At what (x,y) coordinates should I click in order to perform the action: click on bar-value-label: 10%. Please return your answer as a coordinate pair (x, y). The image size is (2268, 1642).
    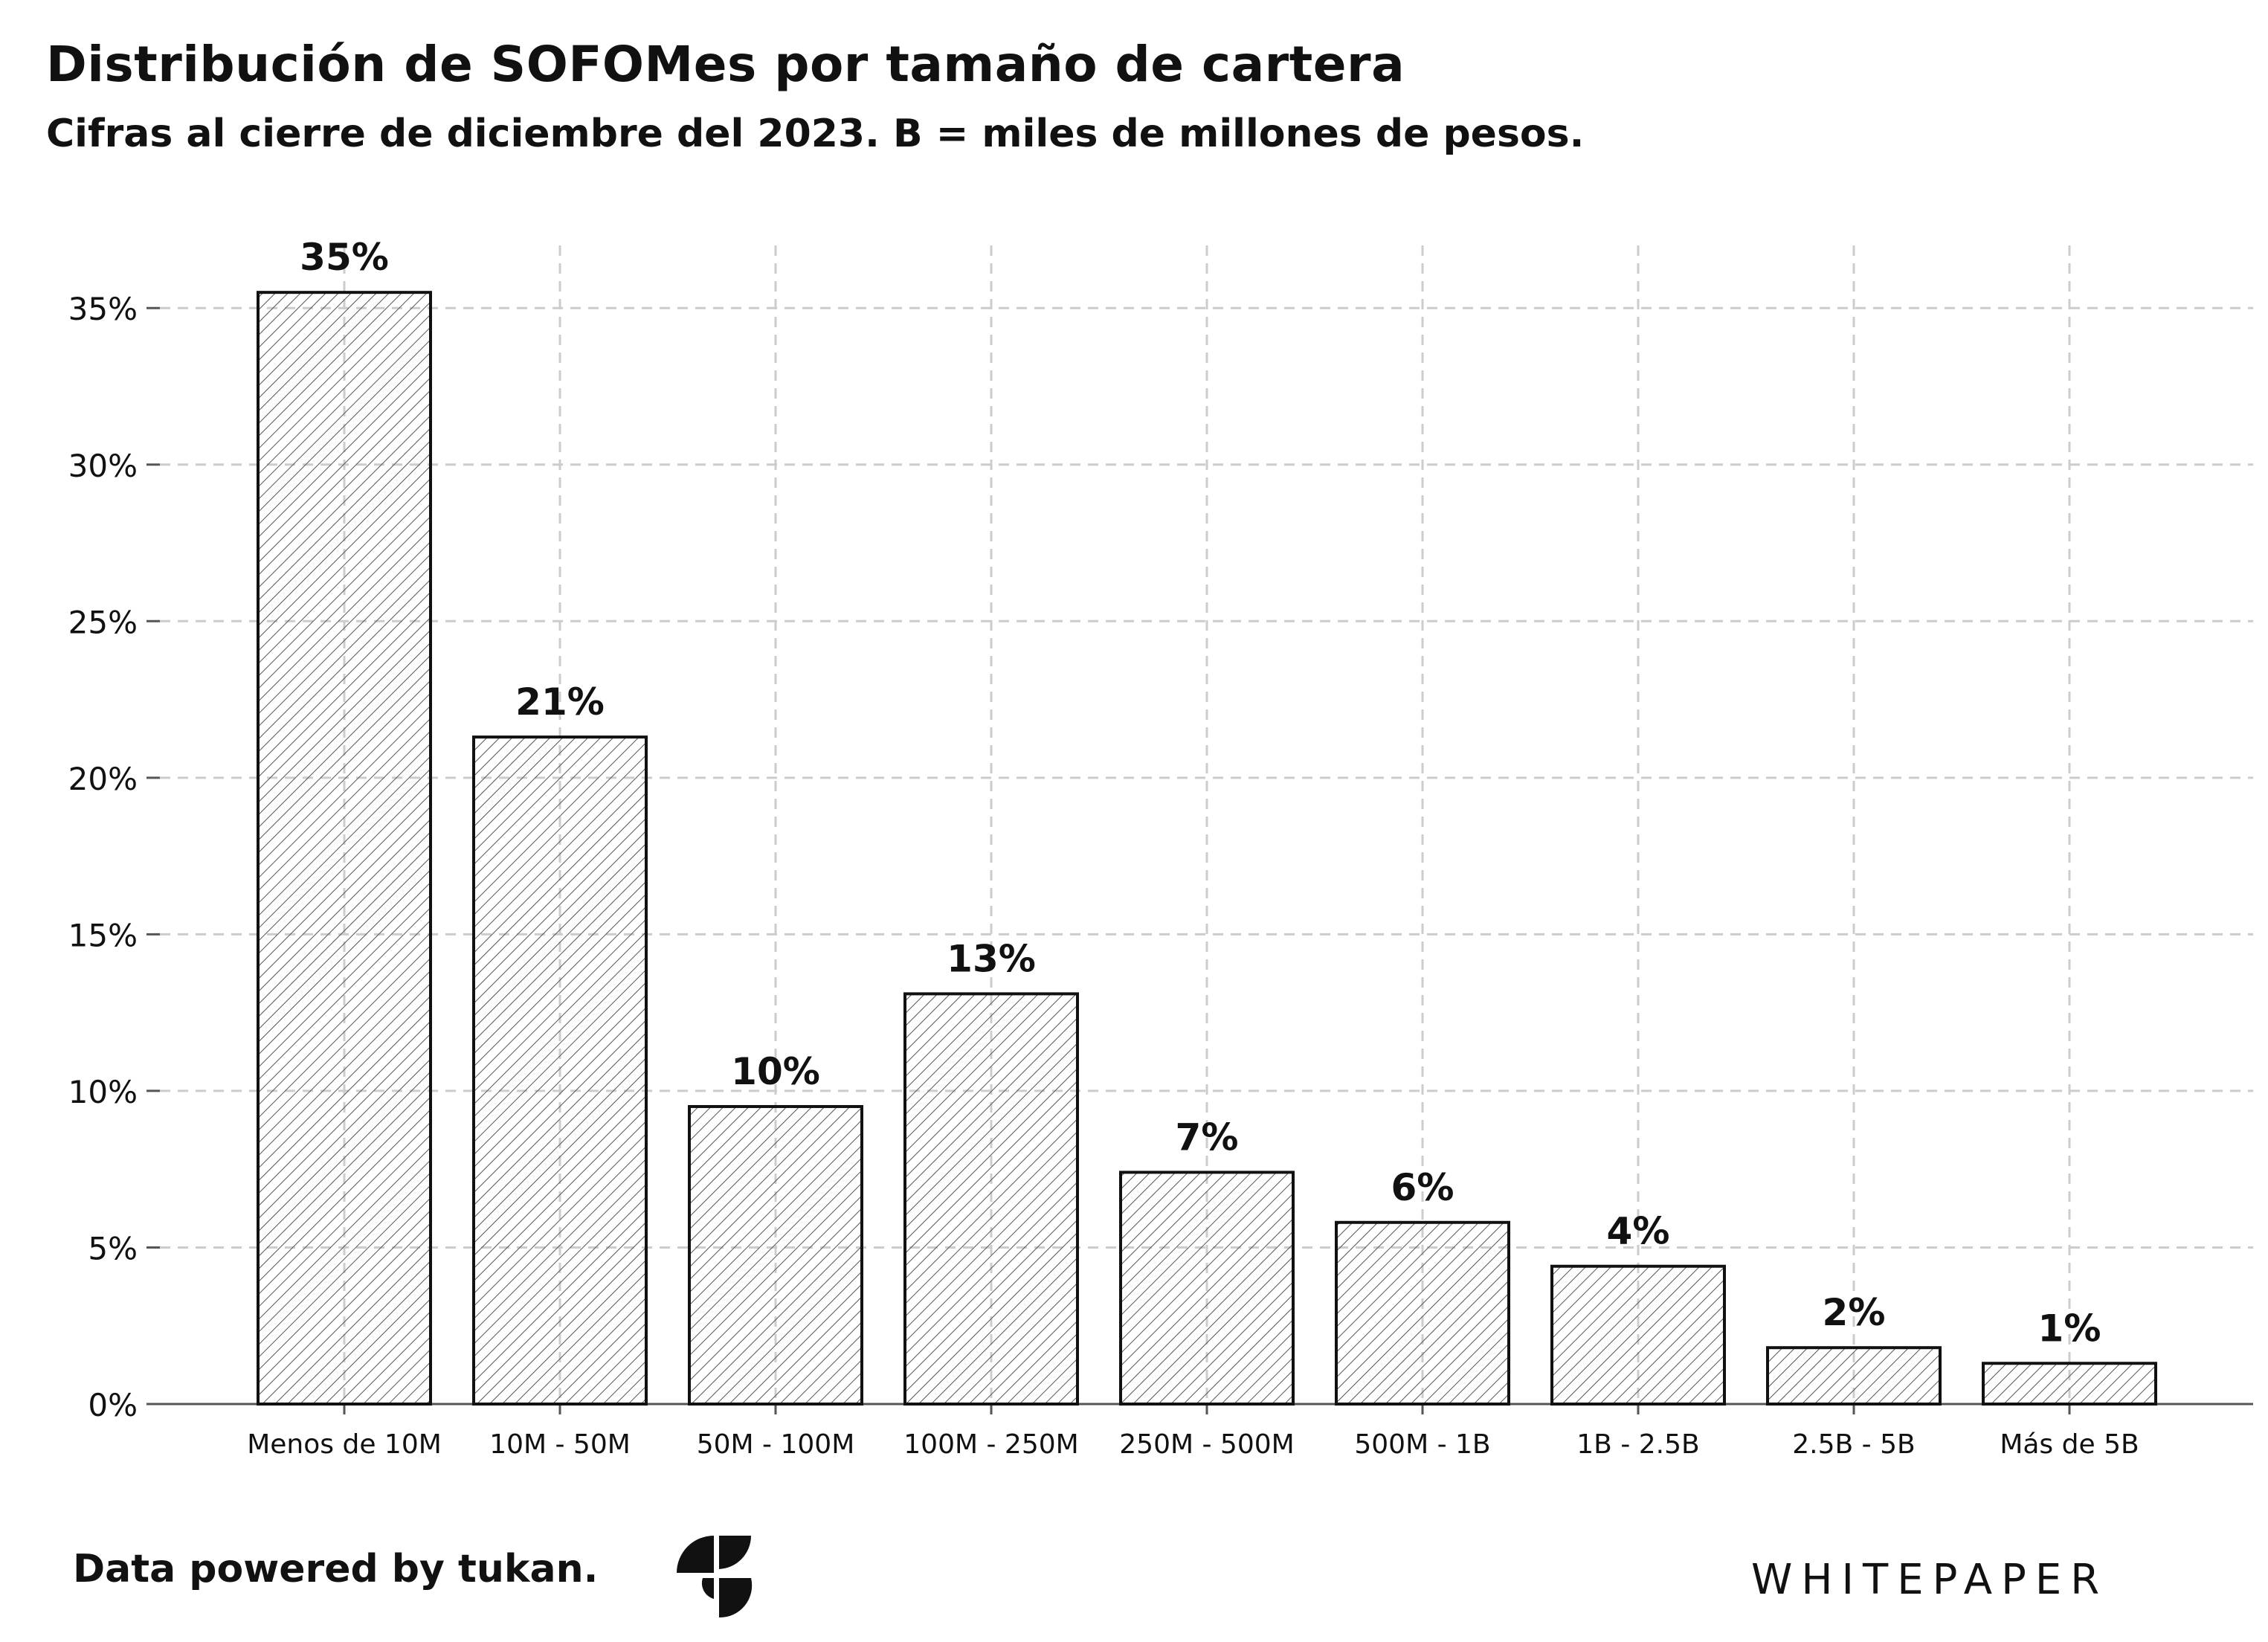
    Looking at the image, I should click on (775, 1071).